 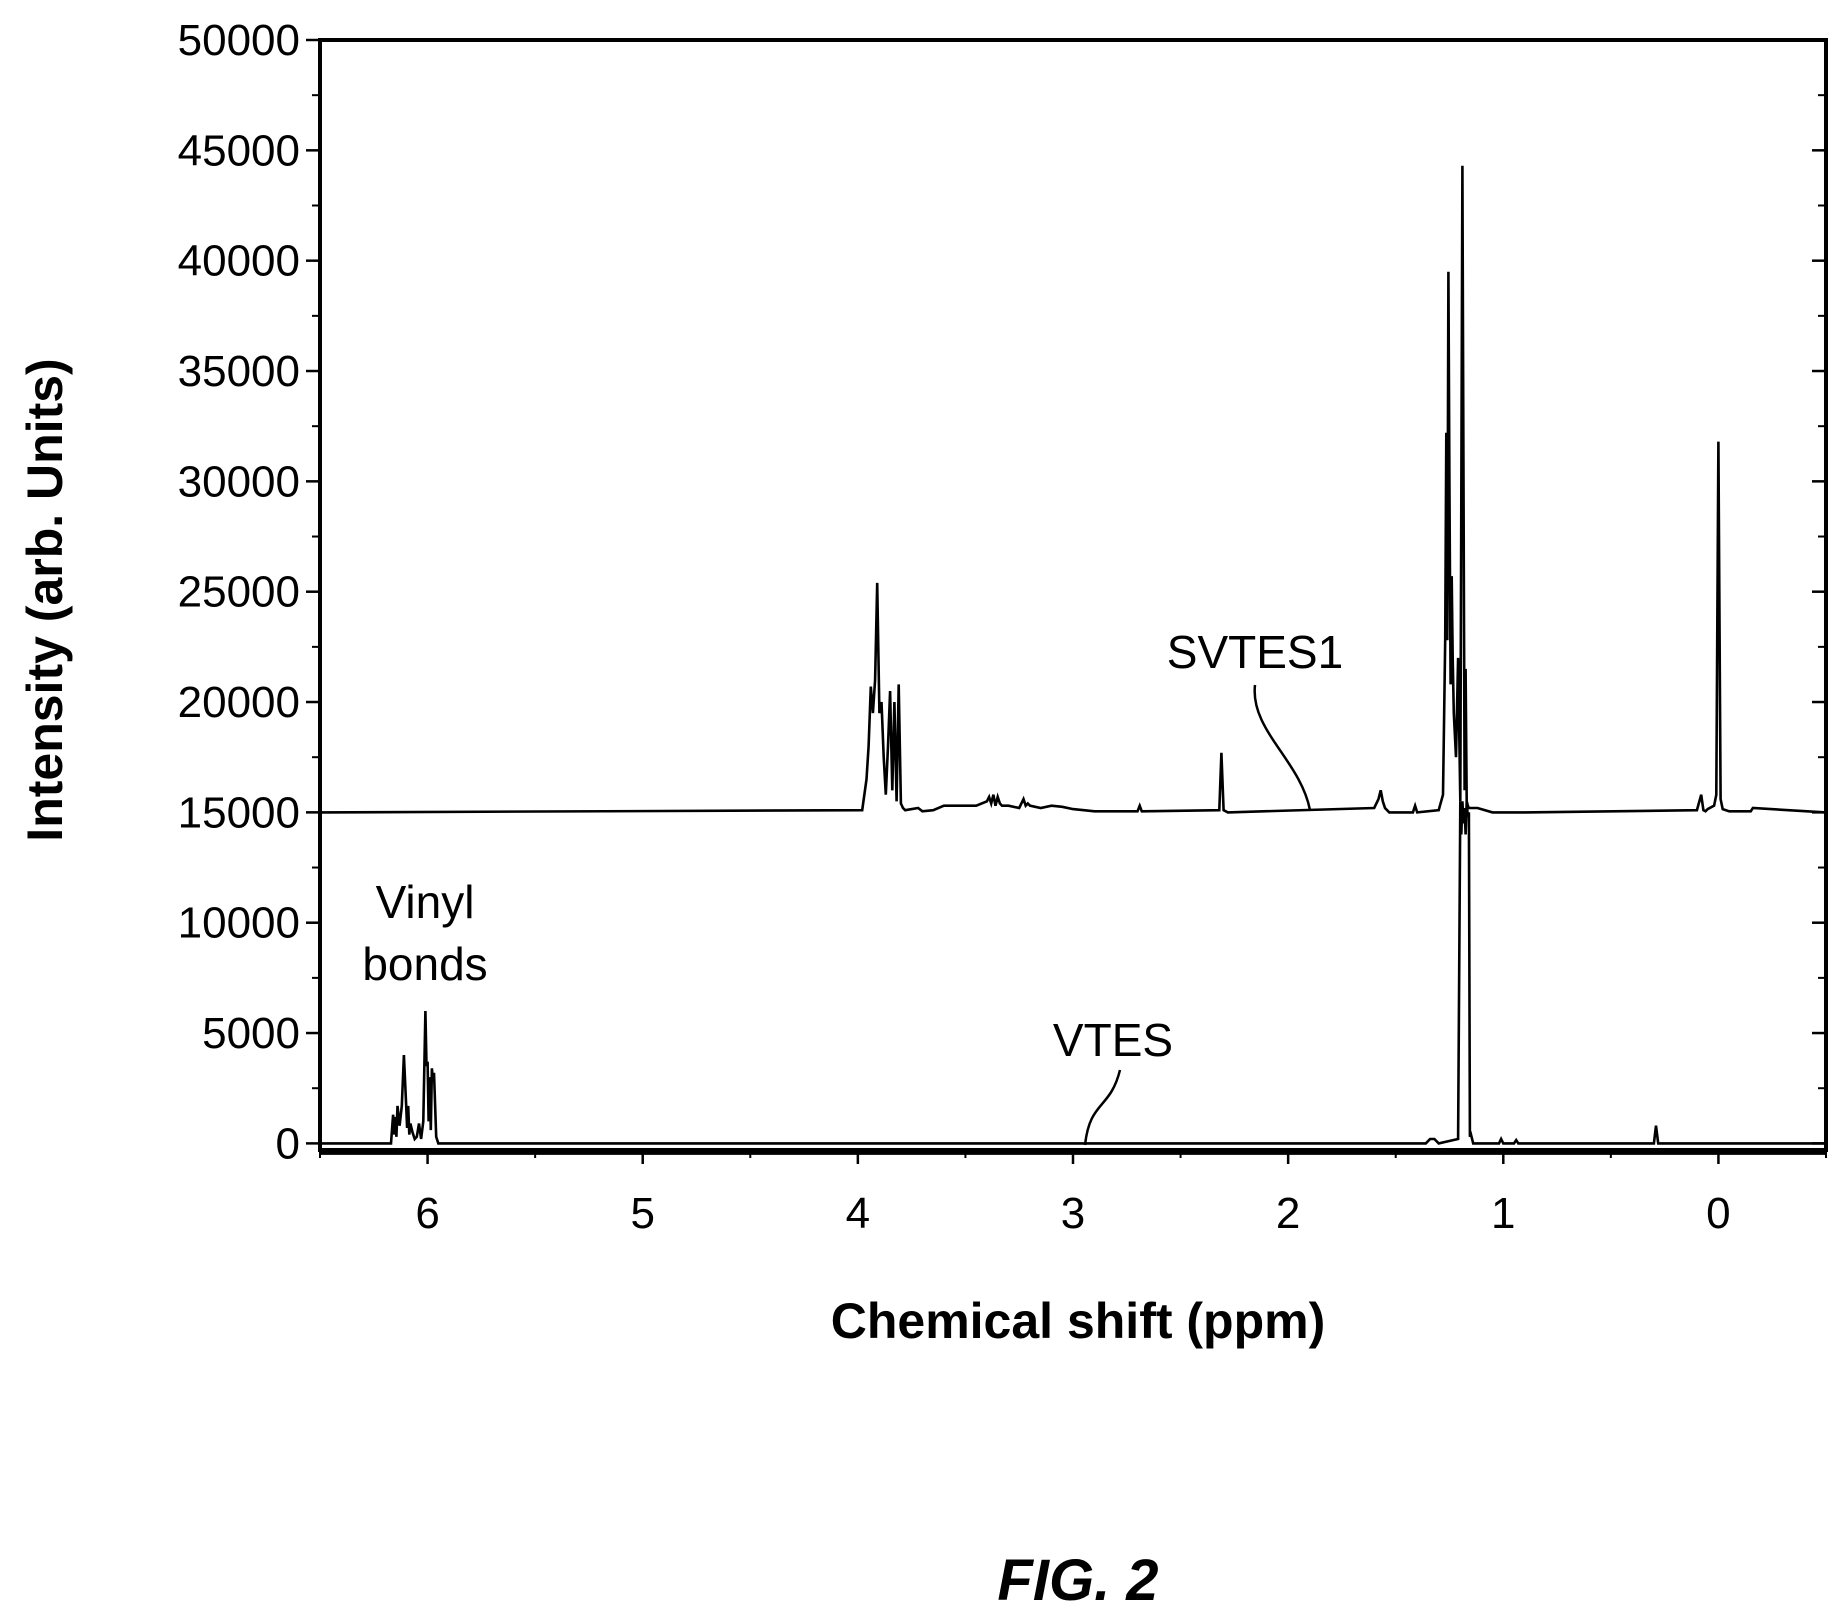 I want to click on x-tick-label: 6, so click(x=427, y=1213).